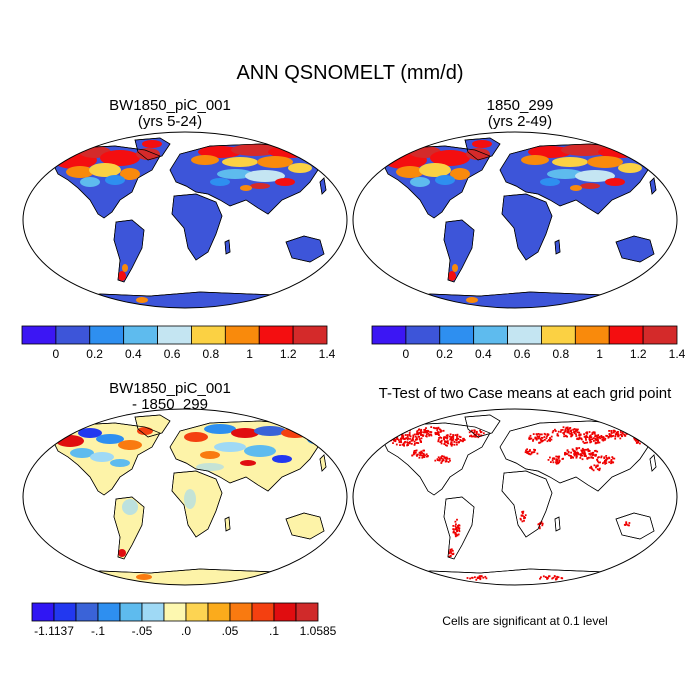 This screenshot has width=700, height=700. I want to click on landmass-nz, so click(665, 269).